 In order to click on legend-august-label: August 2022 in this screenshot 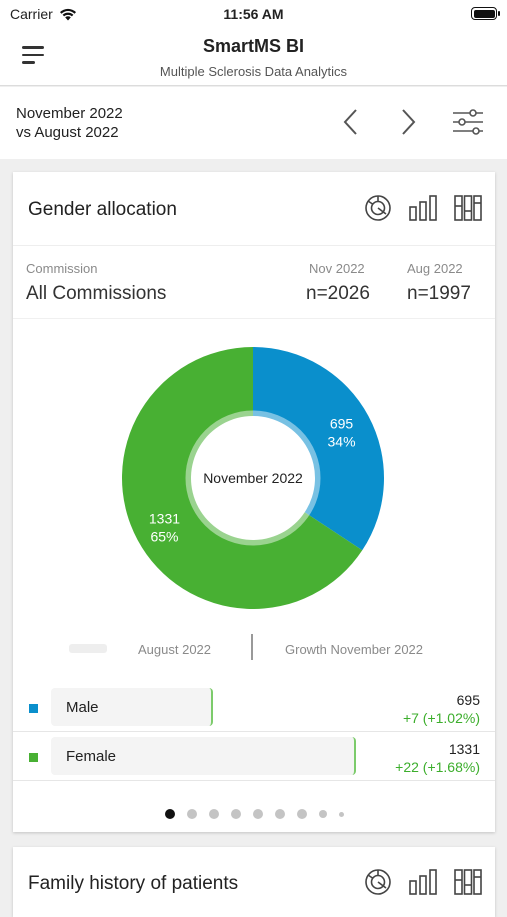, I will do `click(175, 649)`.